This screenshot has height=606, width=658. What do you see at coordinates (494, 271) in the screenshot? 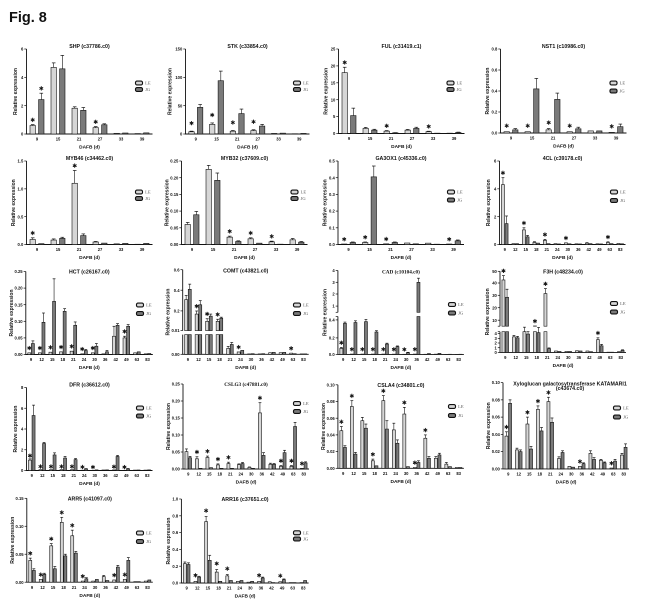
I see `svg-text: 50` at bounding box center [494, 271].